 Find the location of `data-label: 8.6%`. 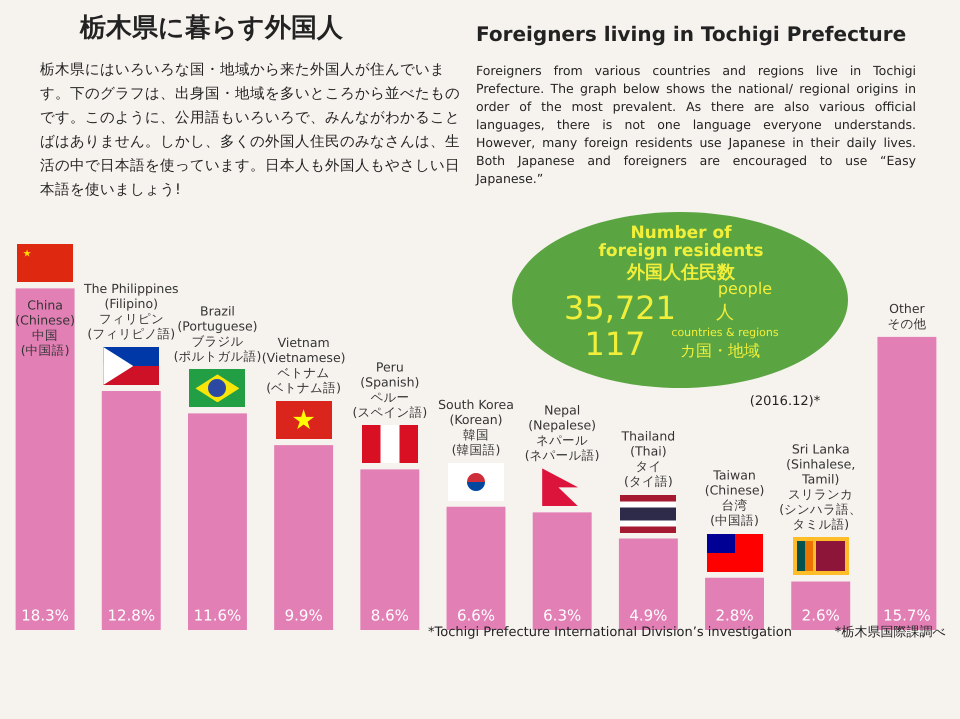

data-label: 8.6% is located at coordinates (389, 615).